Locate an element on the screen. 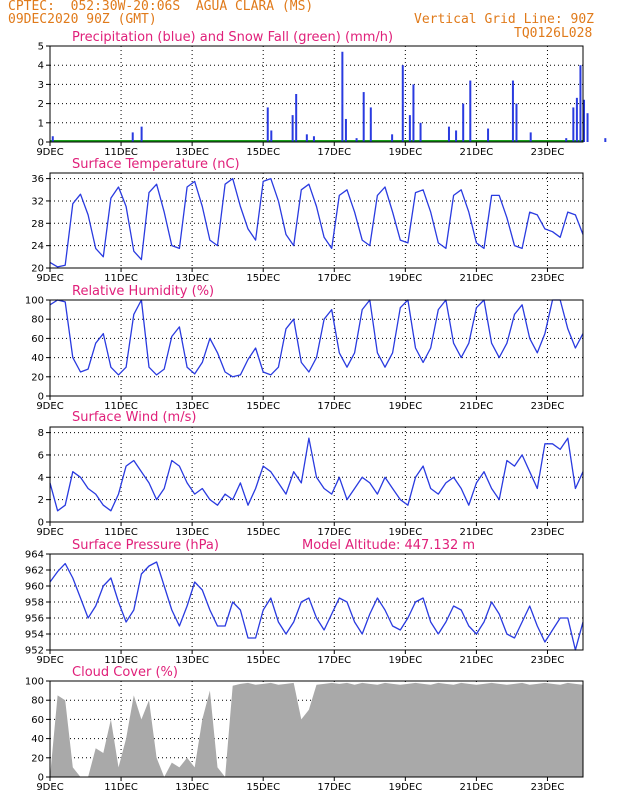  y-tick-label: 3 is located at coordinates (41, 85).